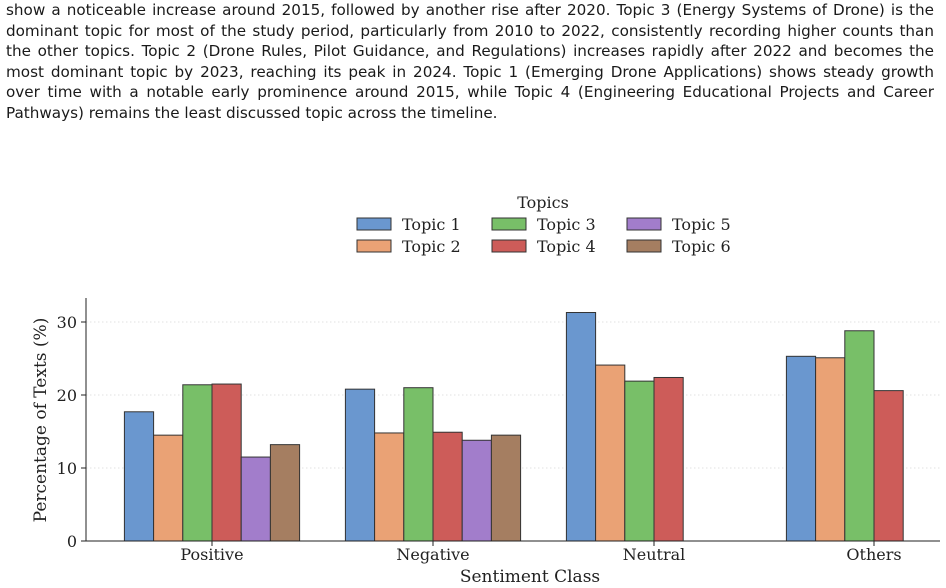 The image size is (946, 588). What do you see at coordinates (67, 322) in the screenshot?
I see `y-tick-label: 30` at bounding box center [67, 322].